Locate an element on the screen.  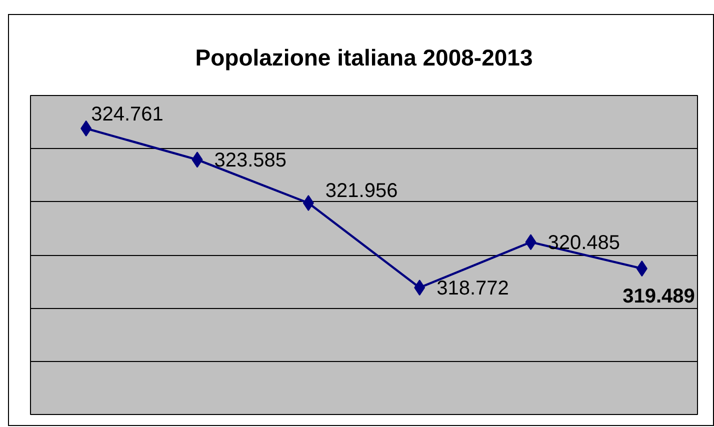
data-label: 324.761 is located at coordinates (127, 114).